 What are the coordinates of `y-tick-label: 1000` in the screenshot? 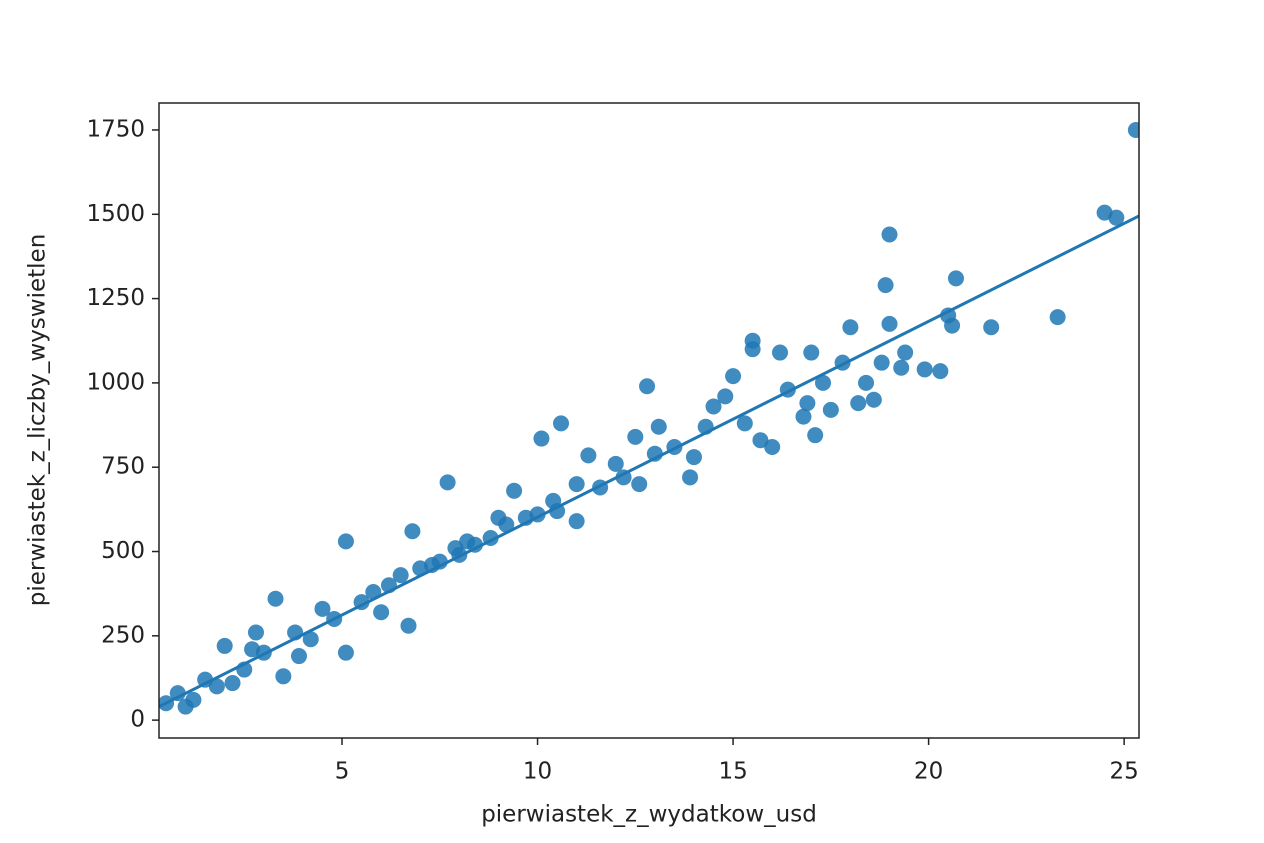 It's located at (115, 382).